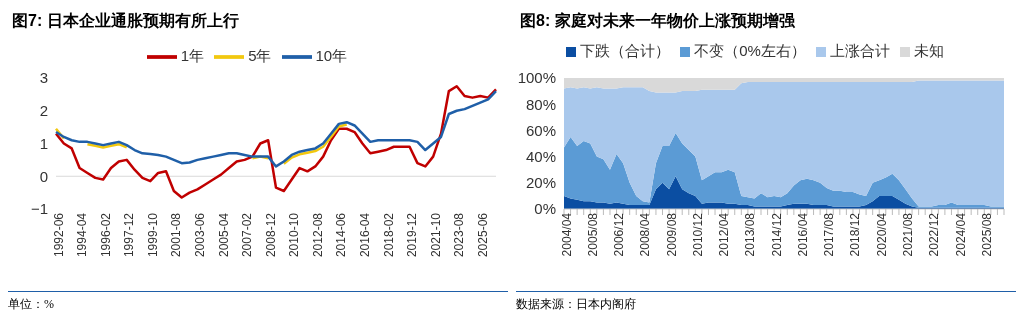  Describe the element at coordinates (43, 143) in the screenshot. I see `y-tick-label: 1` at that location.